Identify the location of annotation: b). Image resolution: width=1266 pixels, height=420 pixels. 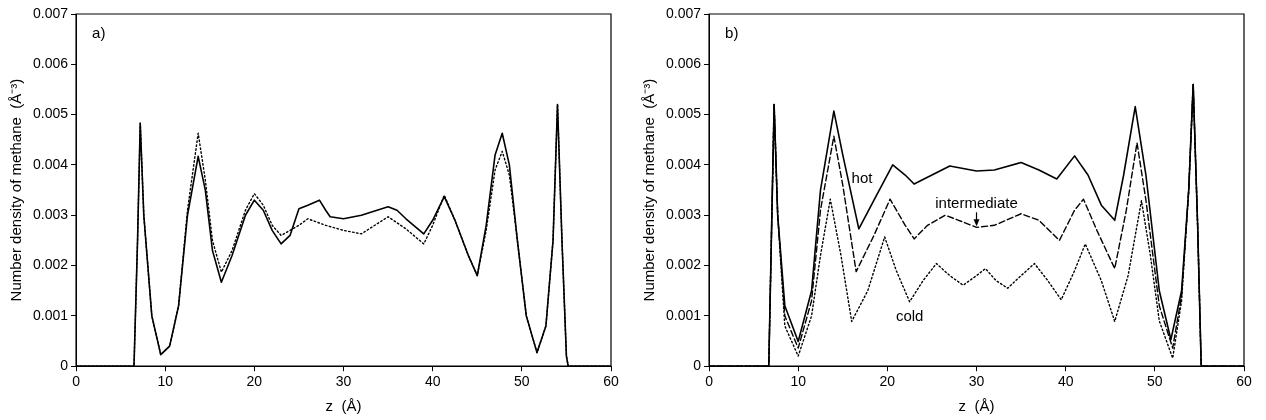
(732, 32).